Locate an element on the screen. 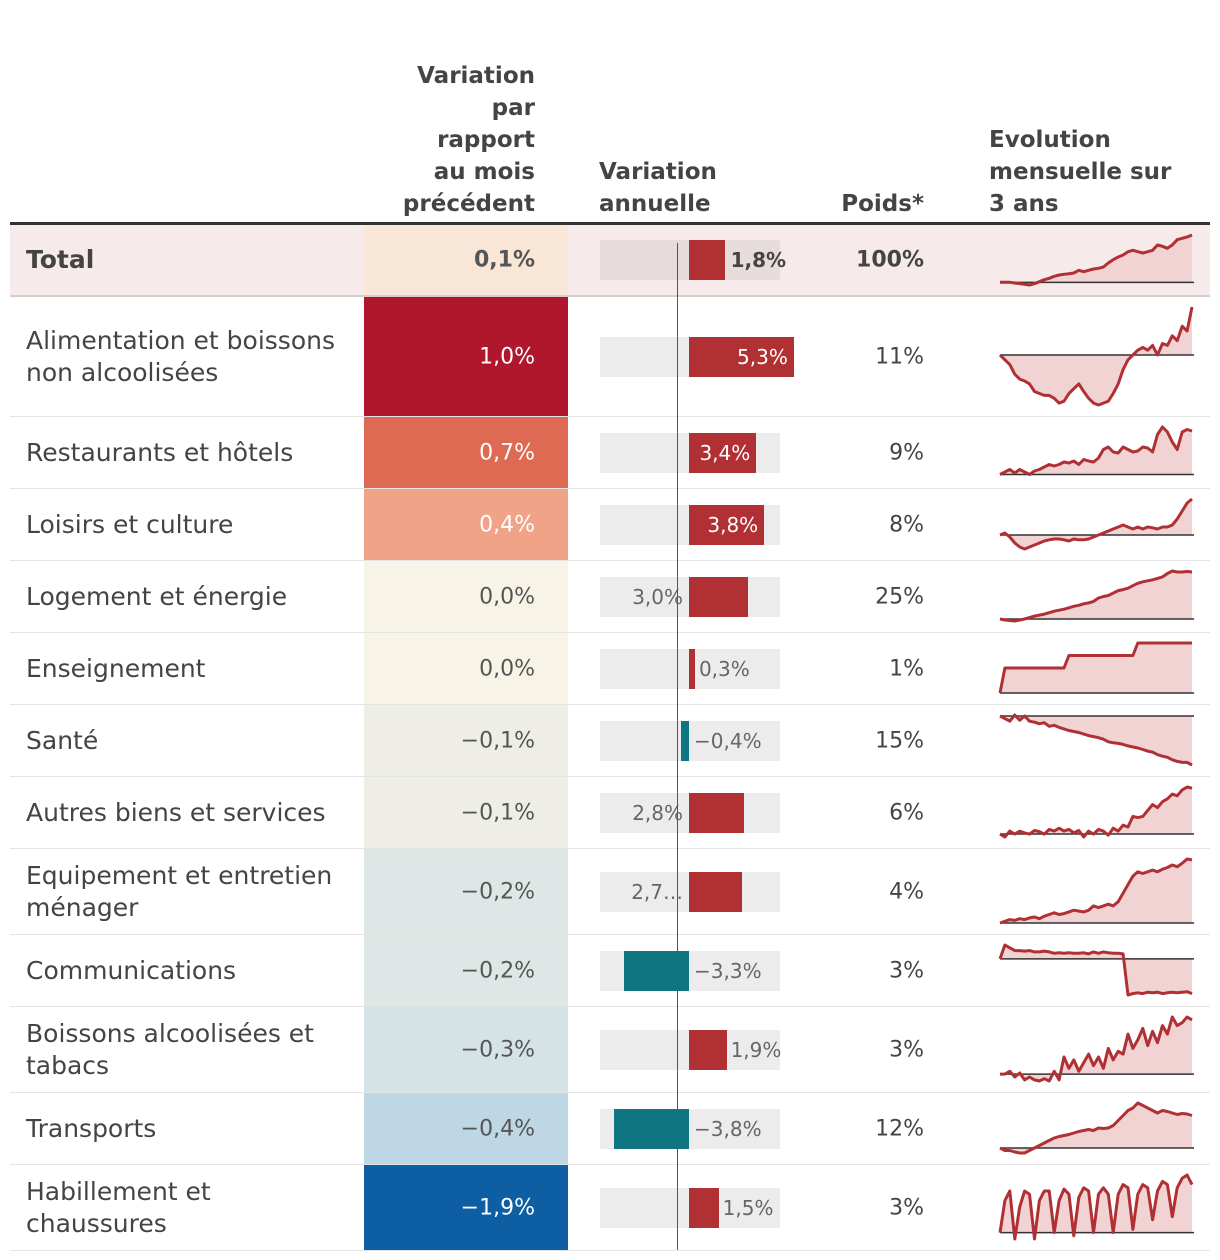 The height and width of the screenshot is (1260, 1220). header-evolution: Evolution mensuelle sur 3 ans is located at coordinates (1080, 172).